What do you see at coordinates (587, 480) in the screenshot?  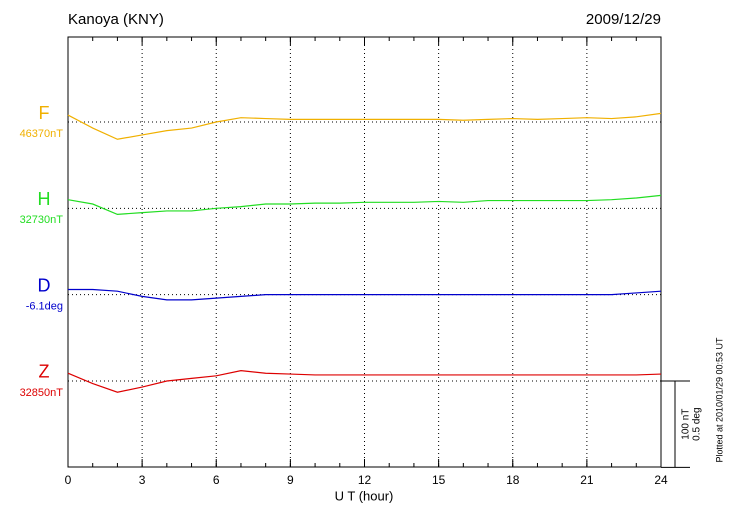 I see `x-tick-label: 21` at bounding box center [587, 480].